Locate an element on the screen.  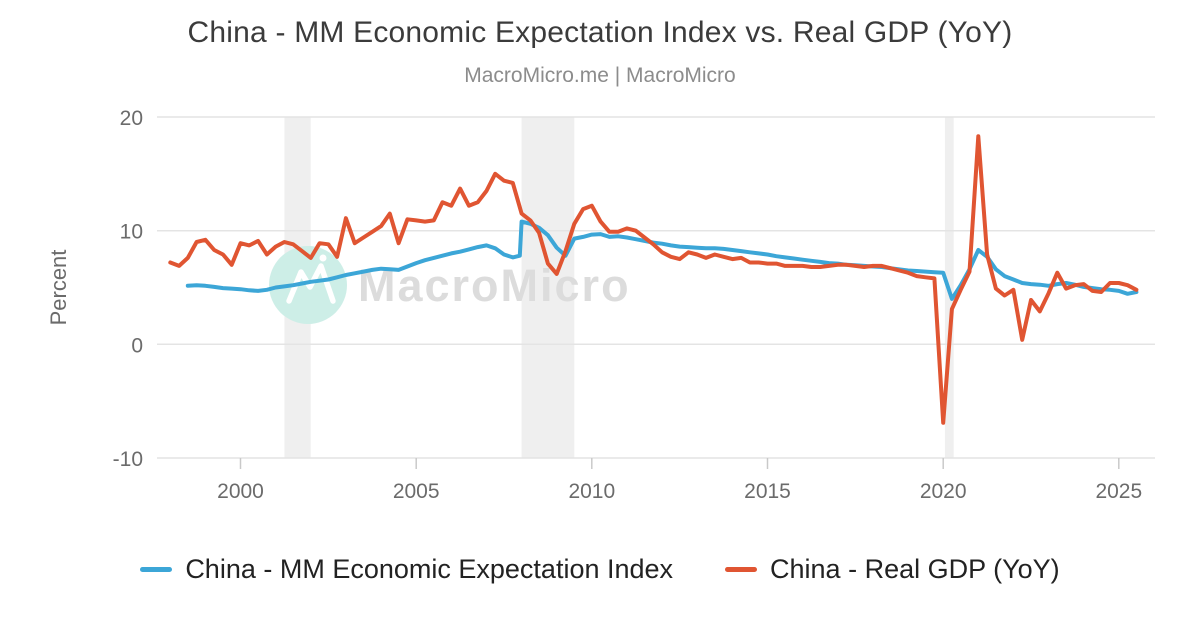
x-tick-label: 2025 is located at coordinates (1118, 491).